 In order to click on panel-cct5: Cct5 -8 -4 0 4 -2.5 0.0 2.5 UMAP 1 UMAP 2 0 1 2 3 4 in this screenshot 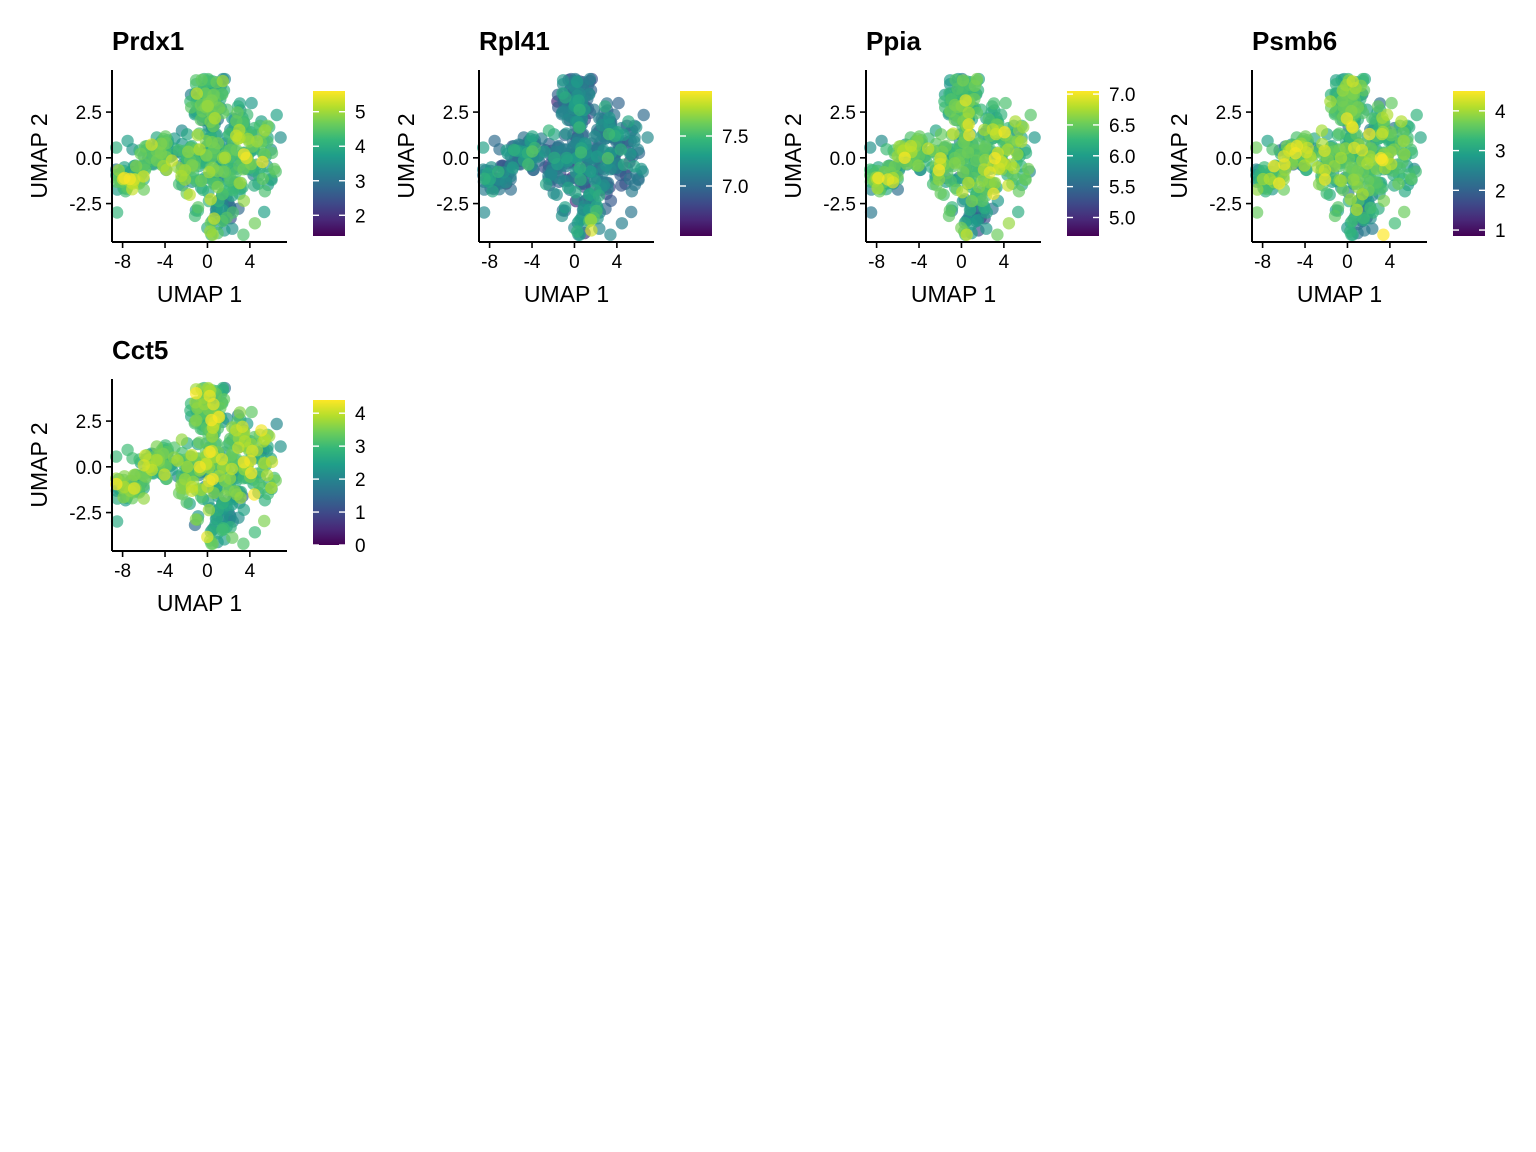, I will do `click(196, 475)`.